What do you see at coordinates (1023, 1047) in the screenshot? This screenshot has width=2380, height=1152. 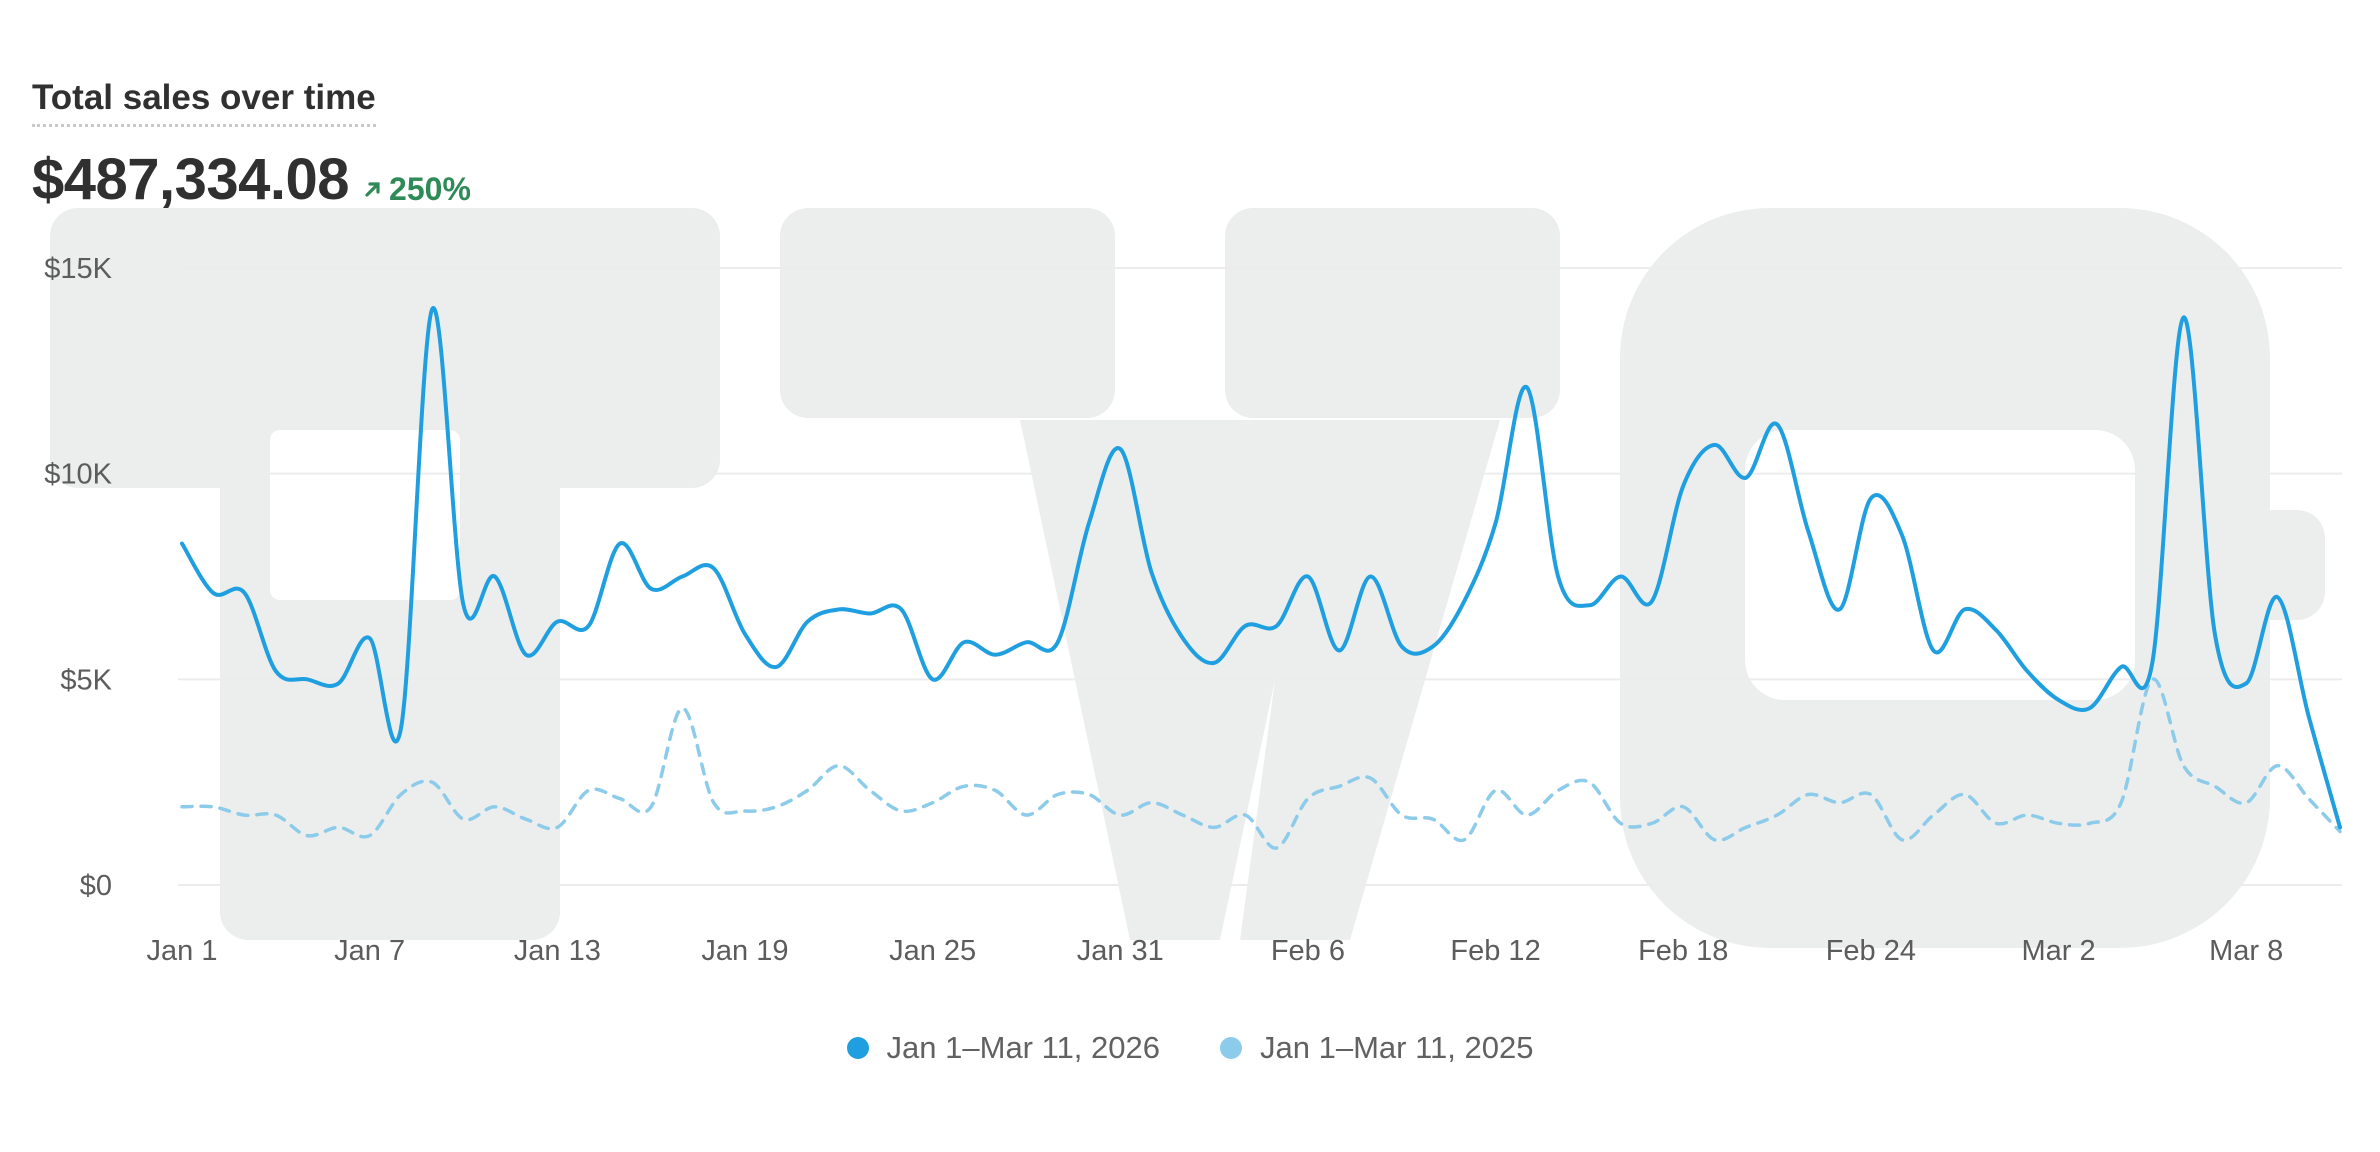 I see `legend-label-current: Jan 1–Mar 11, 2026` at bounding box center [1023, 1047].